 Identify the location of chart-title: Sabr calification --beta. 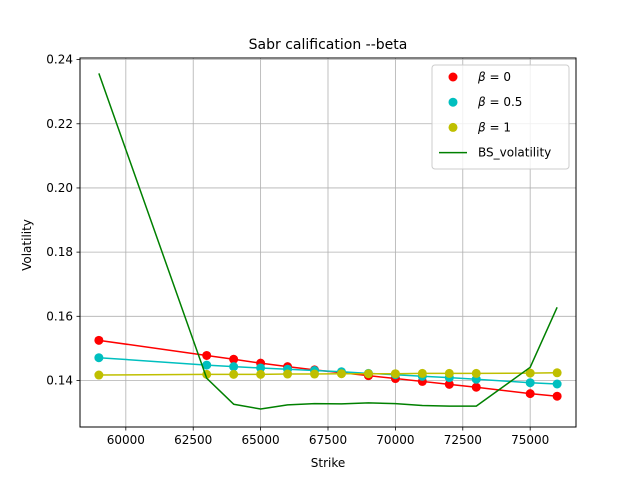
(328, 45).